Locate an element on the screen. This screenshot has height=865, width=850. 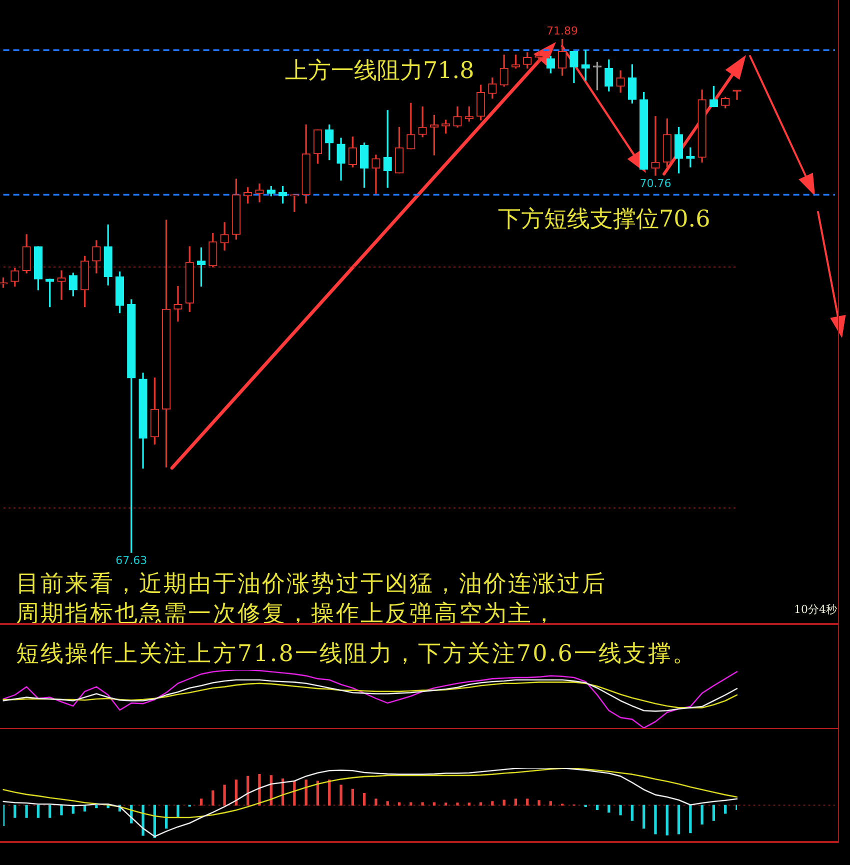
text: 目前来看，近期由于油价涨势过于凶猛，油价连涨过后 is located at coordinates (311, 584).